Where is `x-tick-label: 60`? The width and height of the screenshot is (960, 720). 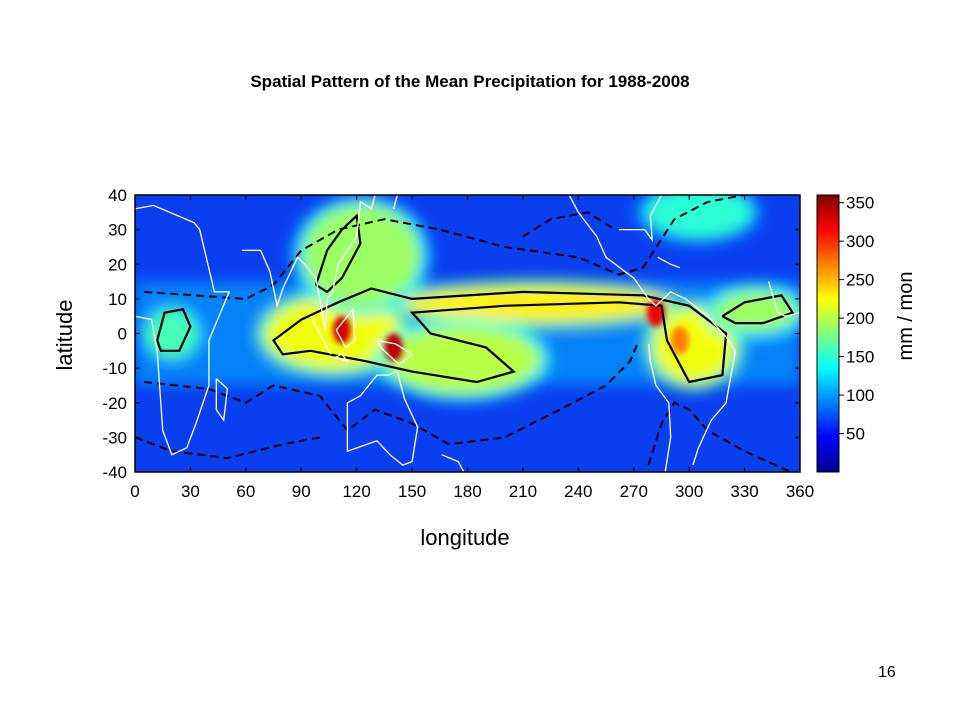
x-tick-label: 60 is located at coordinates (245, 491).